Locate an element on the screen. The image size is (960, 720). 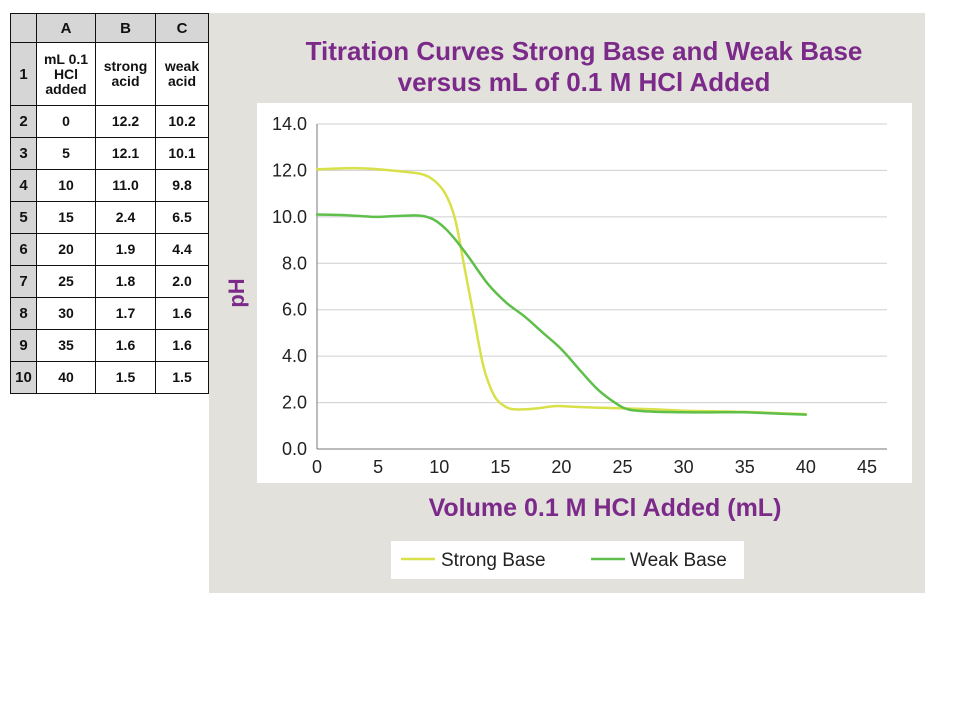
table-row: 3 5 12.1 10.1 is located at coordinates (109, 153).